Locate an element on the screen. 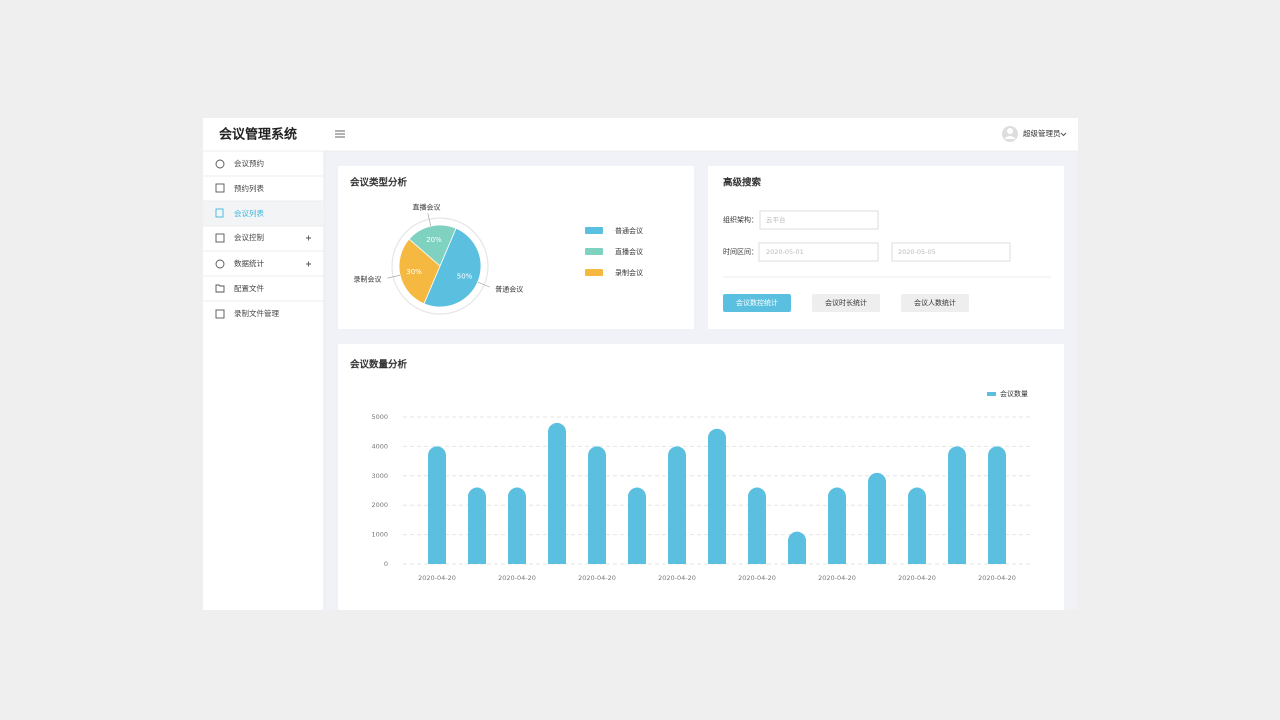 This screenshot has height=720, width=1280. sidebar-dividers is located at coordinates (263, 238).